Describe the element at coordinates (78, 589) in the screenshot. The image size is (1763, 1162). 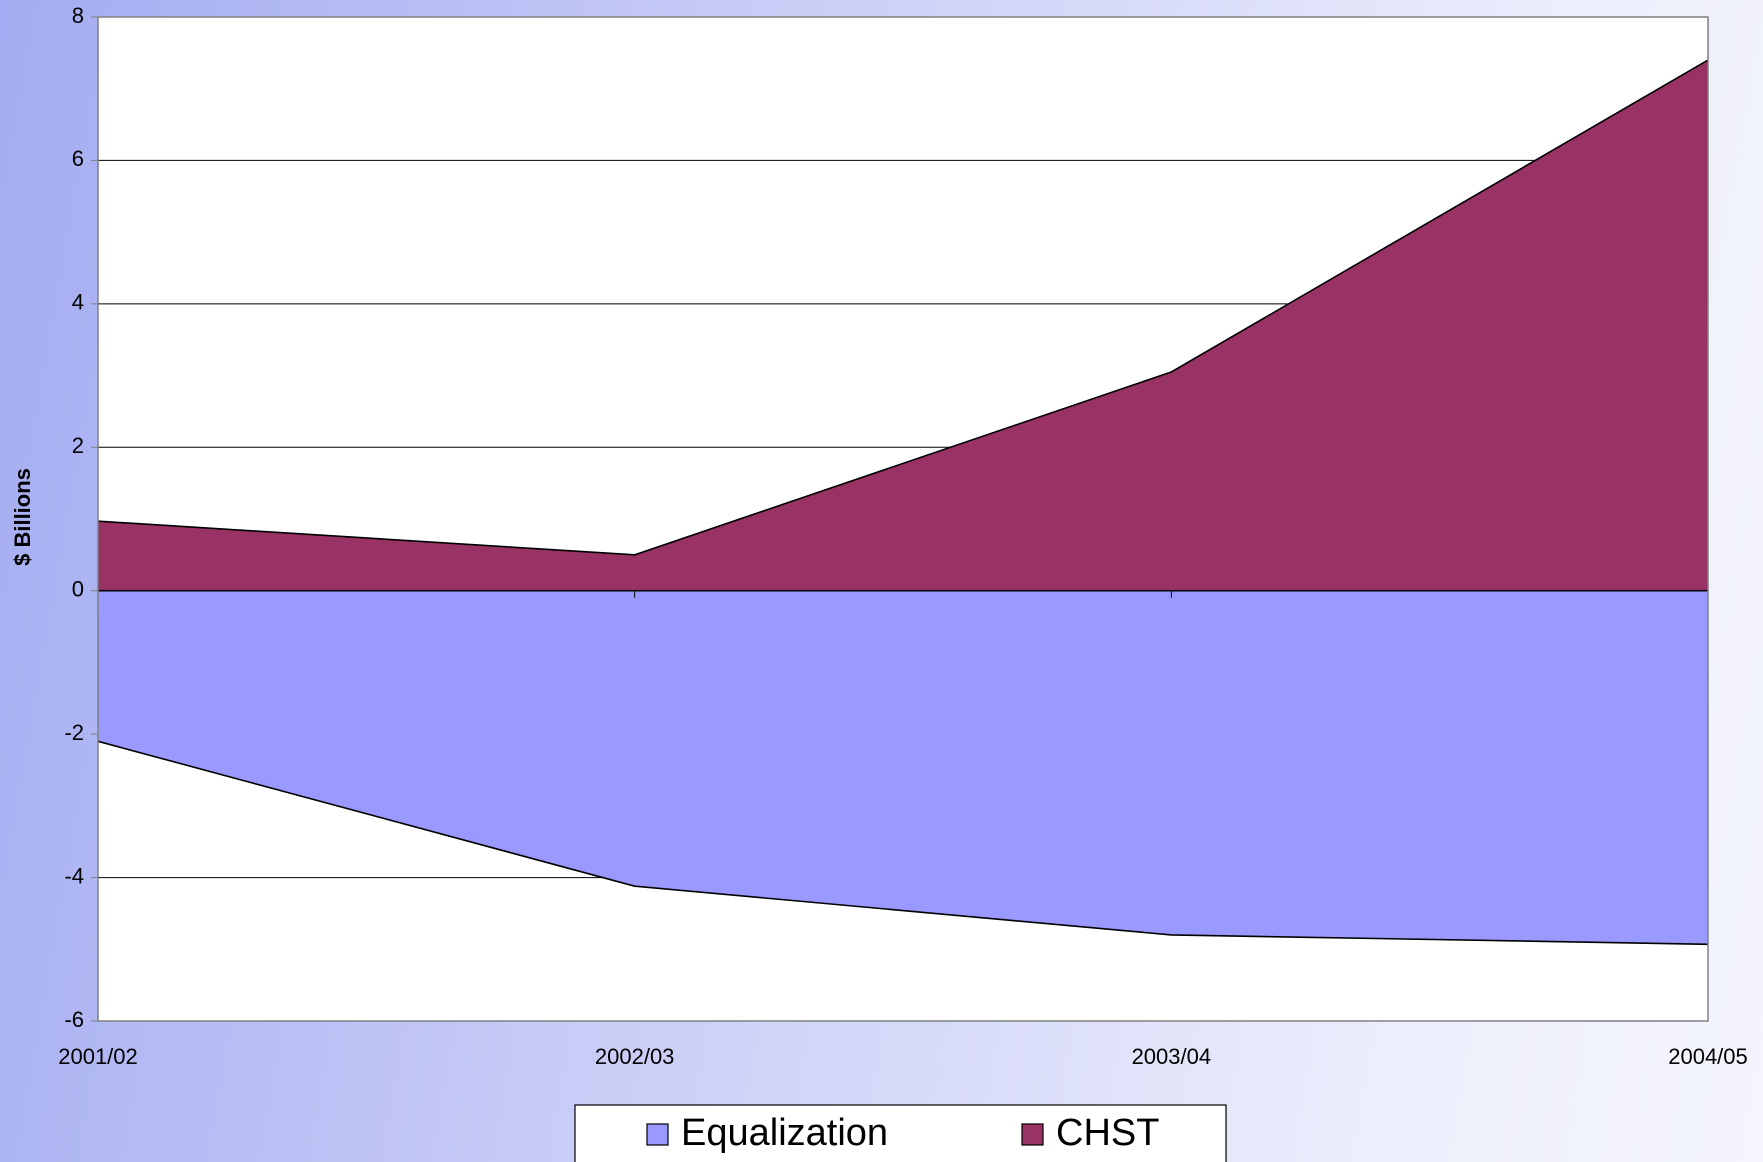
I see `y-tick-label: 0` at that location.